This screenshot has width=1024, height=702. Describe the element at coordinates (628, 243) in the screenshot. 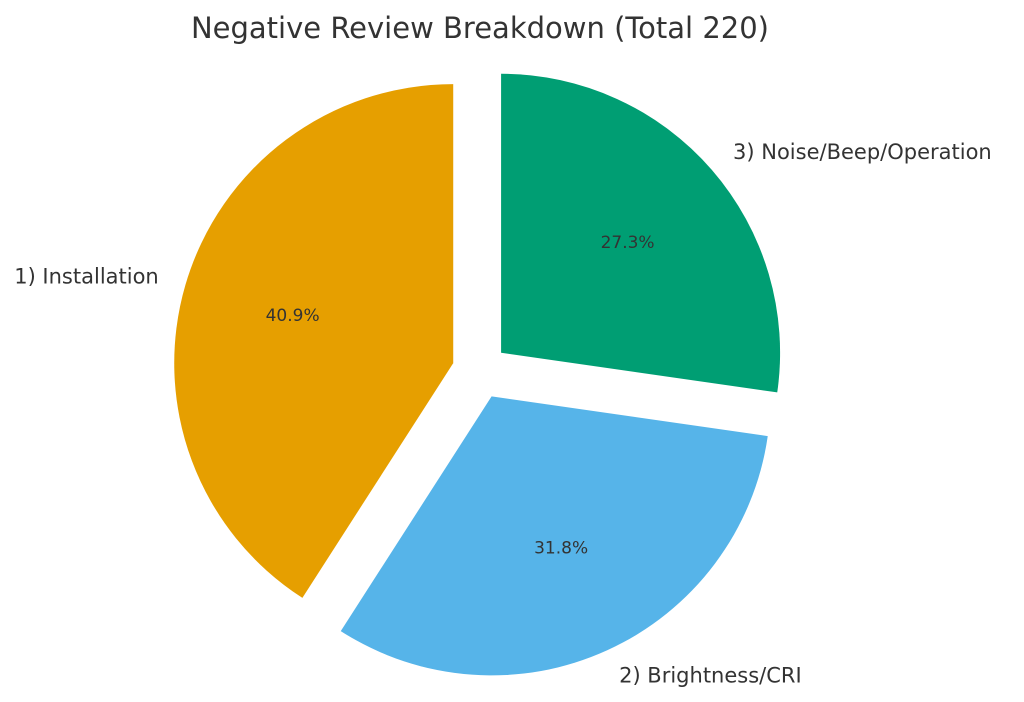

I see `slice-percent-label: 27.3%` at that location.